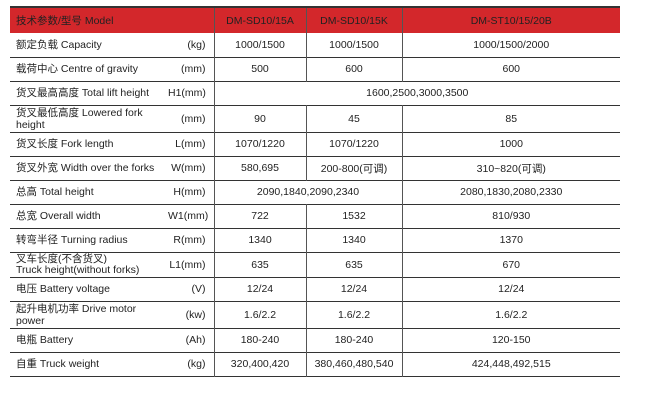 The image size is (663, 408). What do you see at coordinates (79, 118) in the screenshot?
I see `label-text: 货叉最低高度 Lowered fork height` at bounding box center [79, 118].